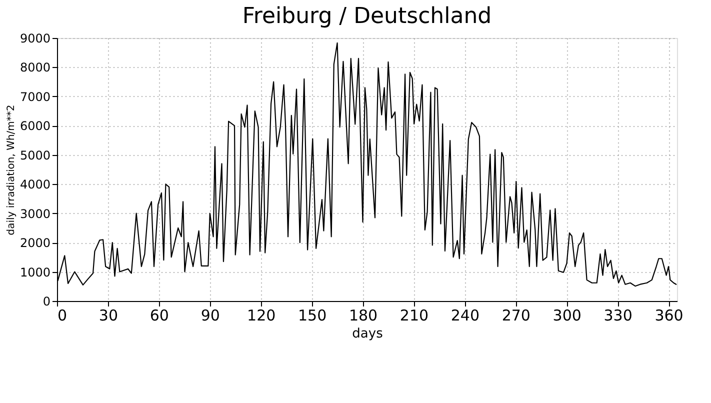 This screenshot has width=711, height=403. I want to click on x-tick-label: 150, so click(312, 315).